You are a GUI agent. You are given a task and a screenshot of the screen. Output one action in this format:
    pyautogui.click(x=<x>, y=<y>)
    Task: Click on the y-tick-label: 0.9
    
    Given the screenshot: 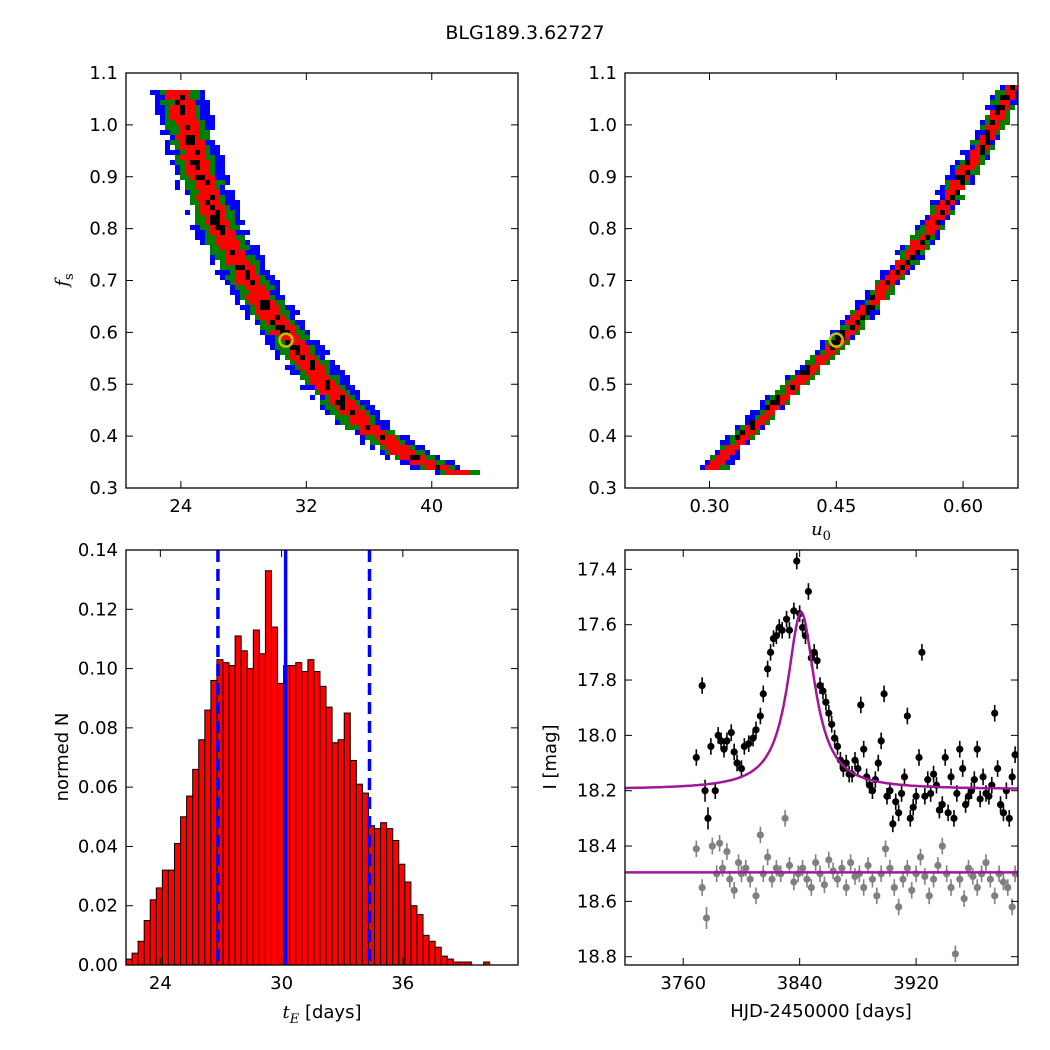 What is the action you would take?
    pyautogui.click(x=103, y=177)
    